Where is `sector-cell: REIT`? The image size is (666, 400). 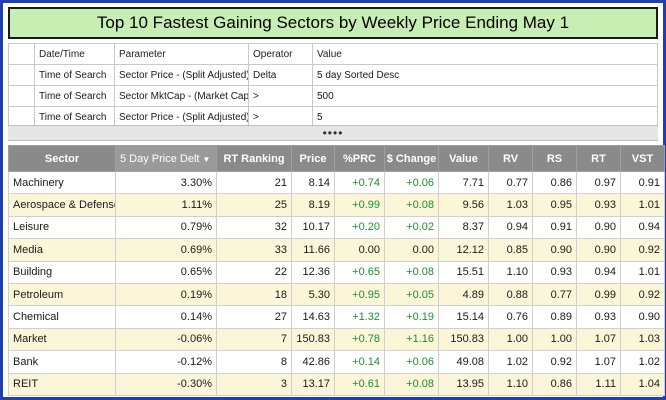
sector-cell: REIT is located at coordinates (62, 384).